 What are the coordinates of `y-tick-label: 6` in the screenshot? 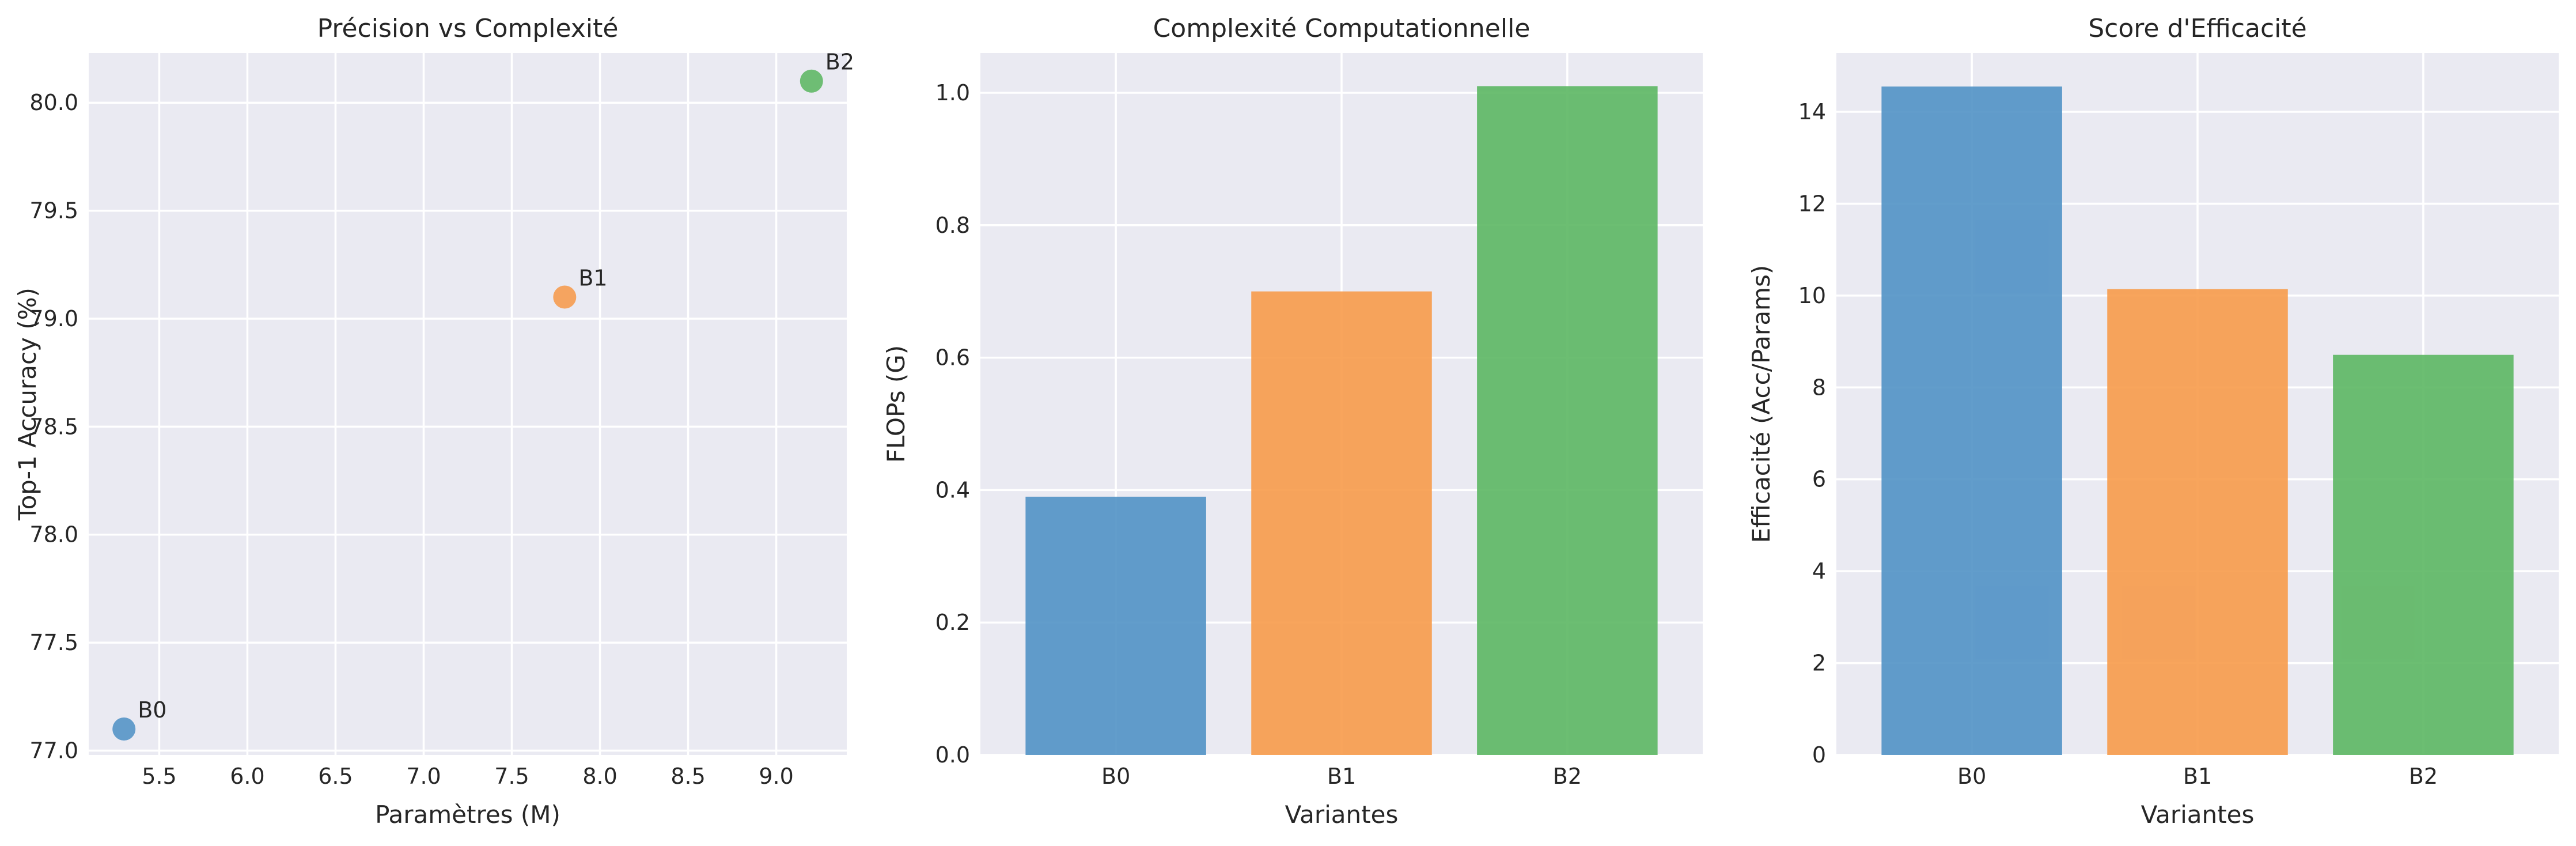 It's located at (1819, 480).